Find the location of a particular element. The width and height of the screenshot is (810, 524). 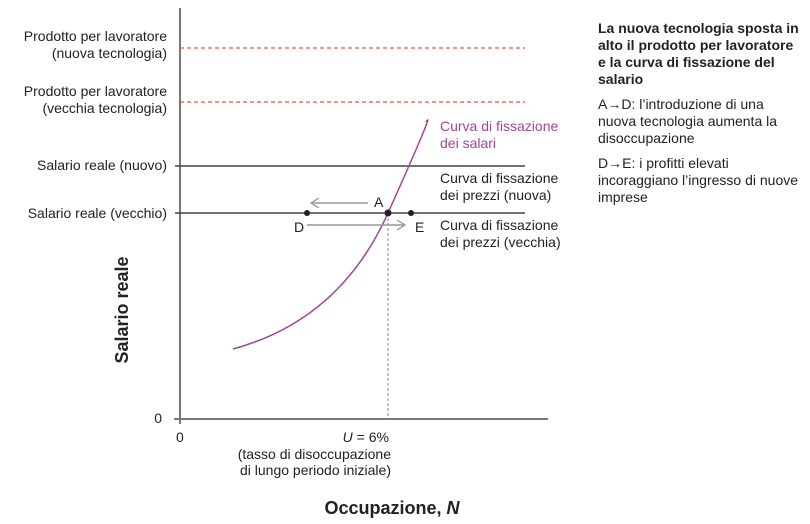

wage-setting-curve is located at coordinates (330, 234).